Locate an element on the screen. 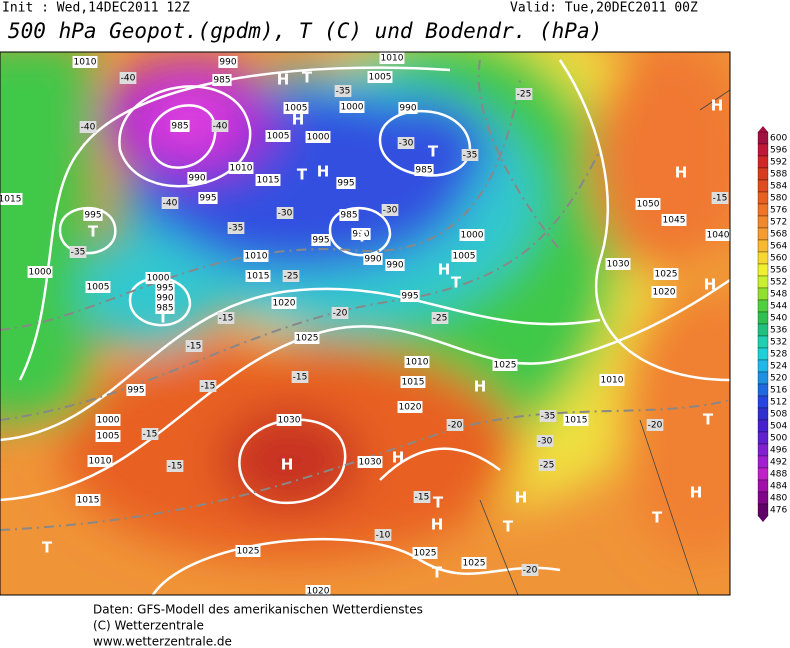 The image size is (790, 648). temperature-label: -35 is located at coordinates (78, 252).